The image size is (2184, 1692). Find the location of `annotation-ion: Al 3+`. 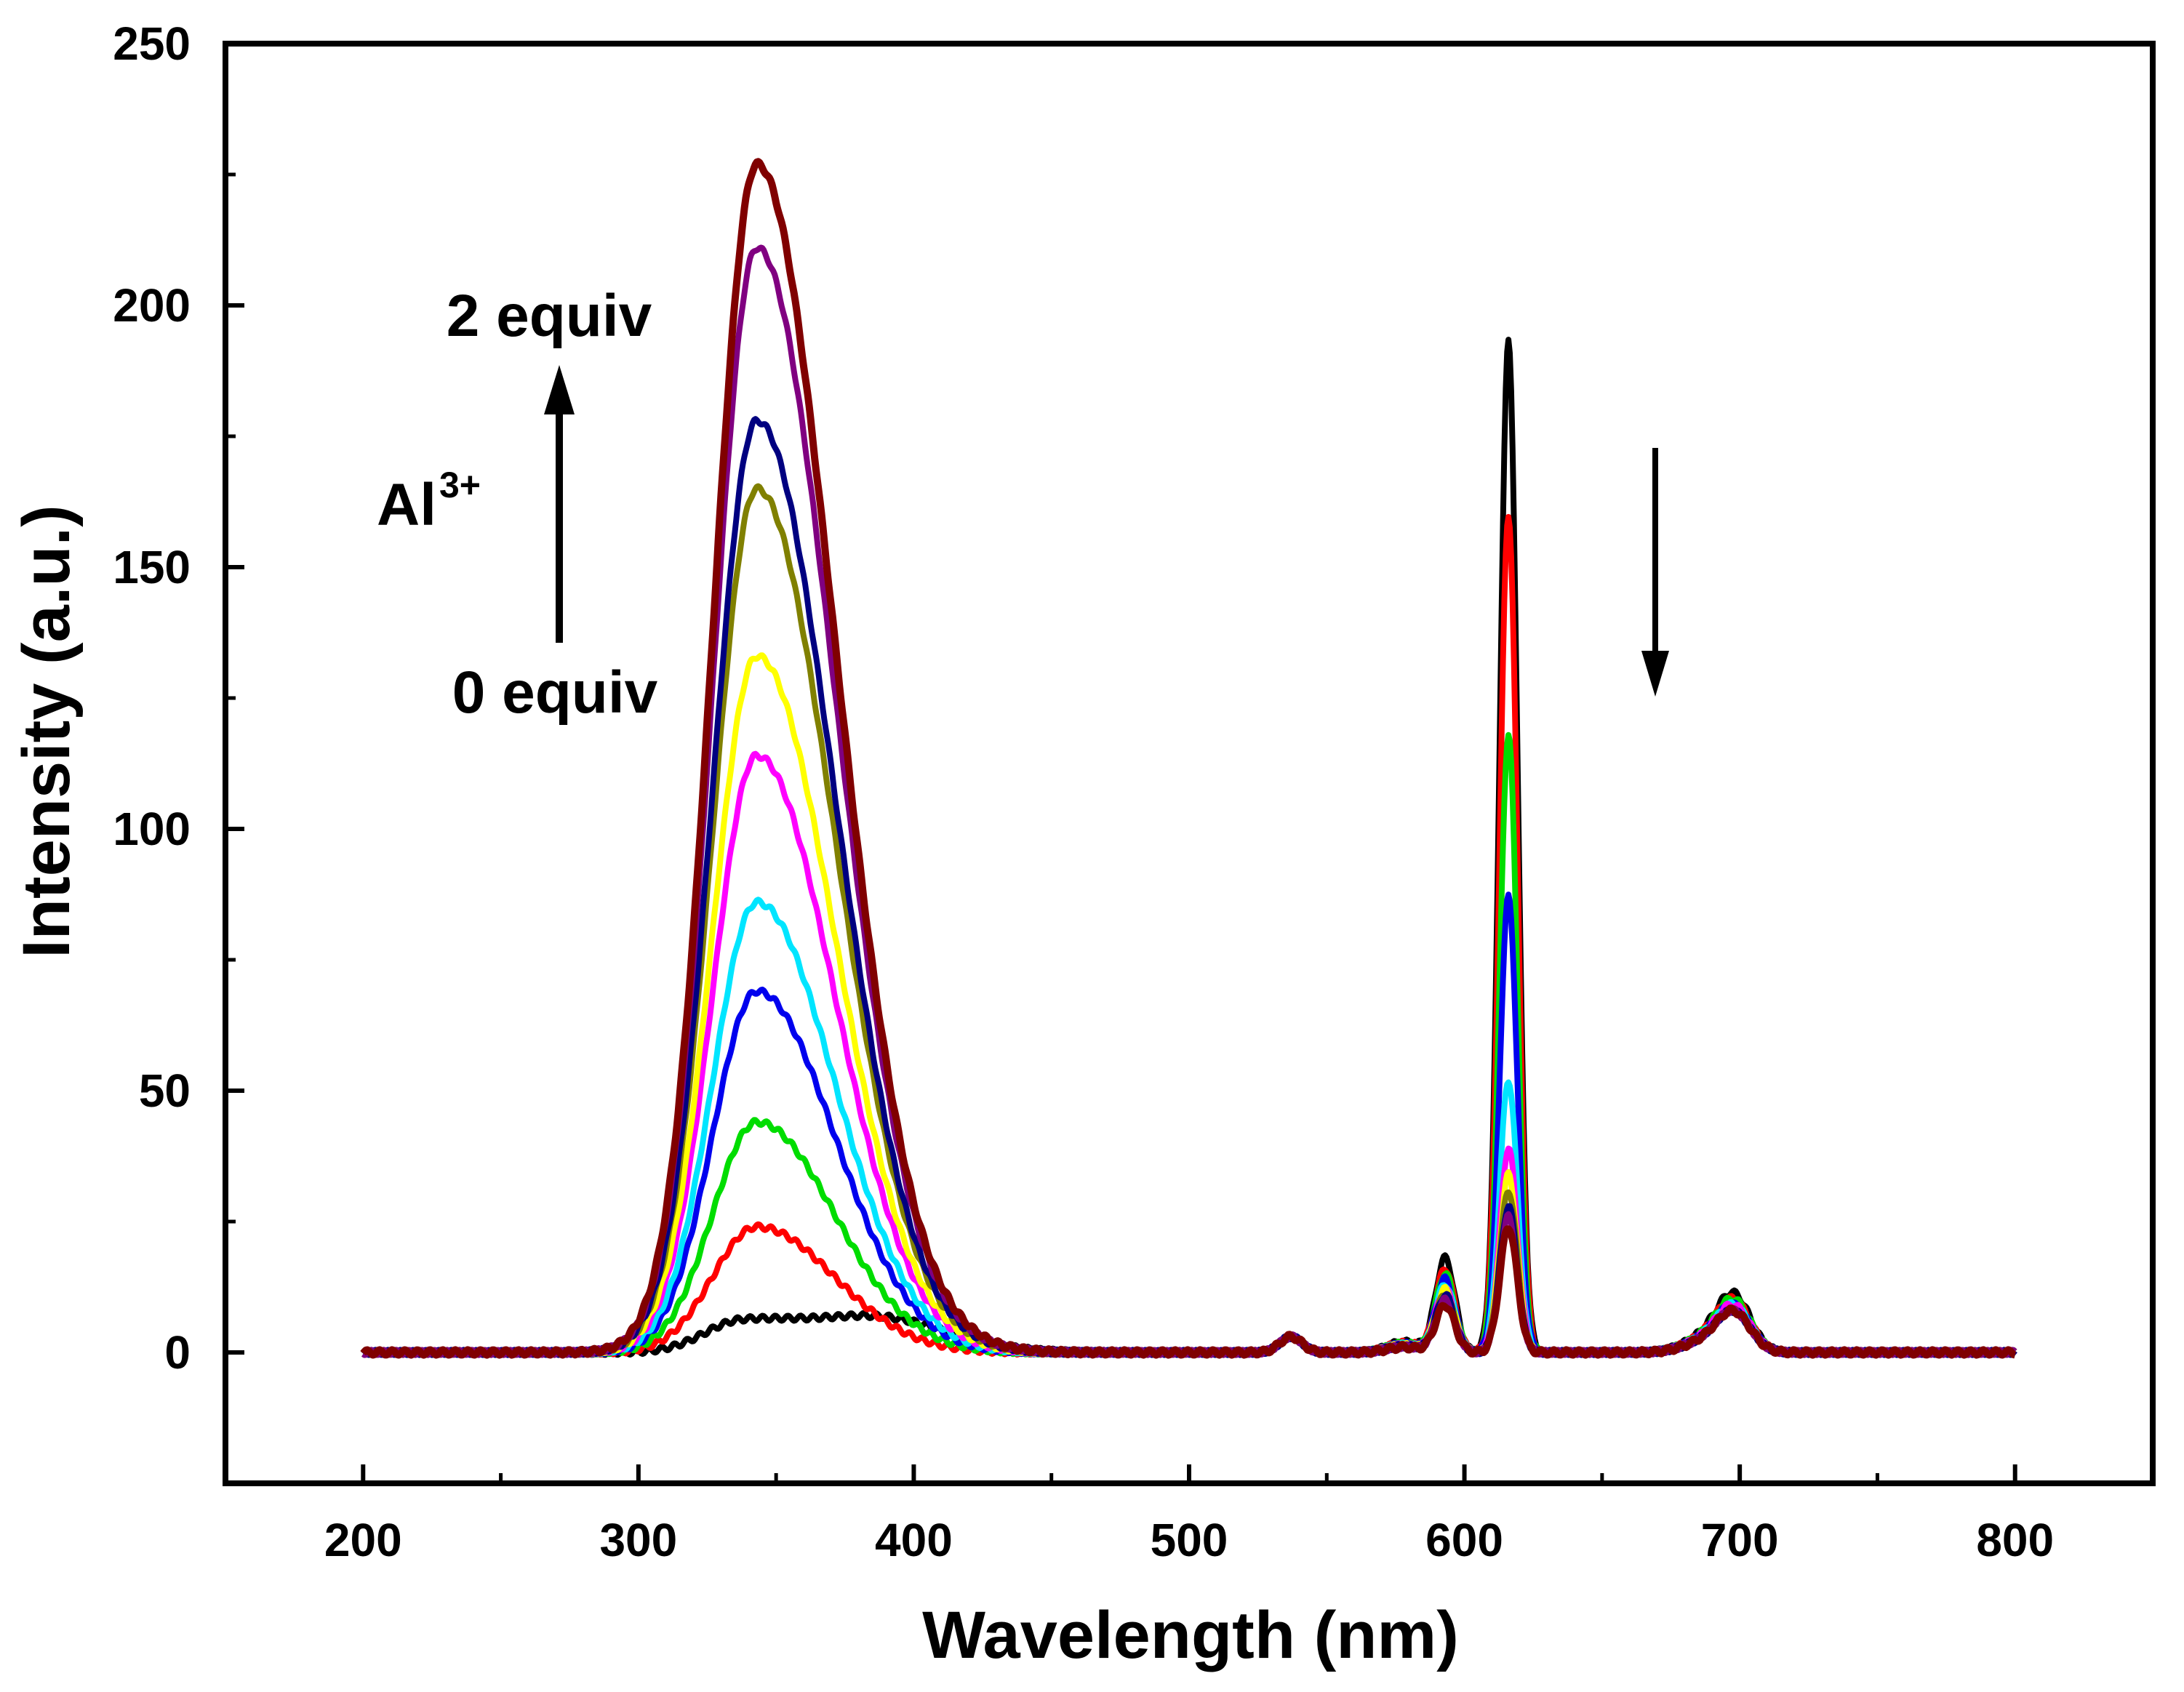

annotation-ion: Al 3+ is located at coordinates (429, 502).